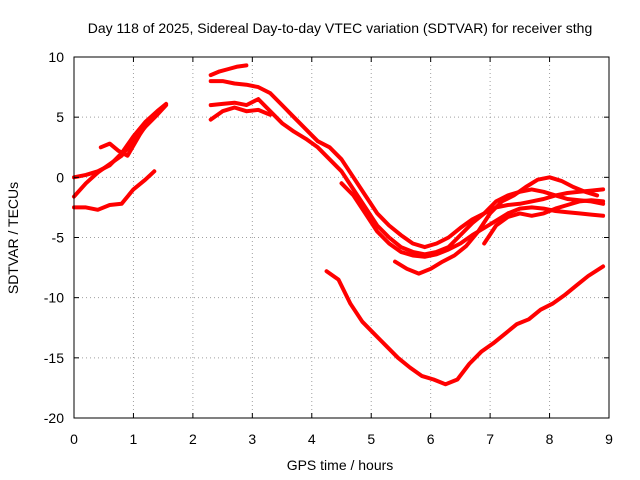 The height and width of the screenshot is (480, 640). I want to click on y-tick-label: -10, so click(54, 298).